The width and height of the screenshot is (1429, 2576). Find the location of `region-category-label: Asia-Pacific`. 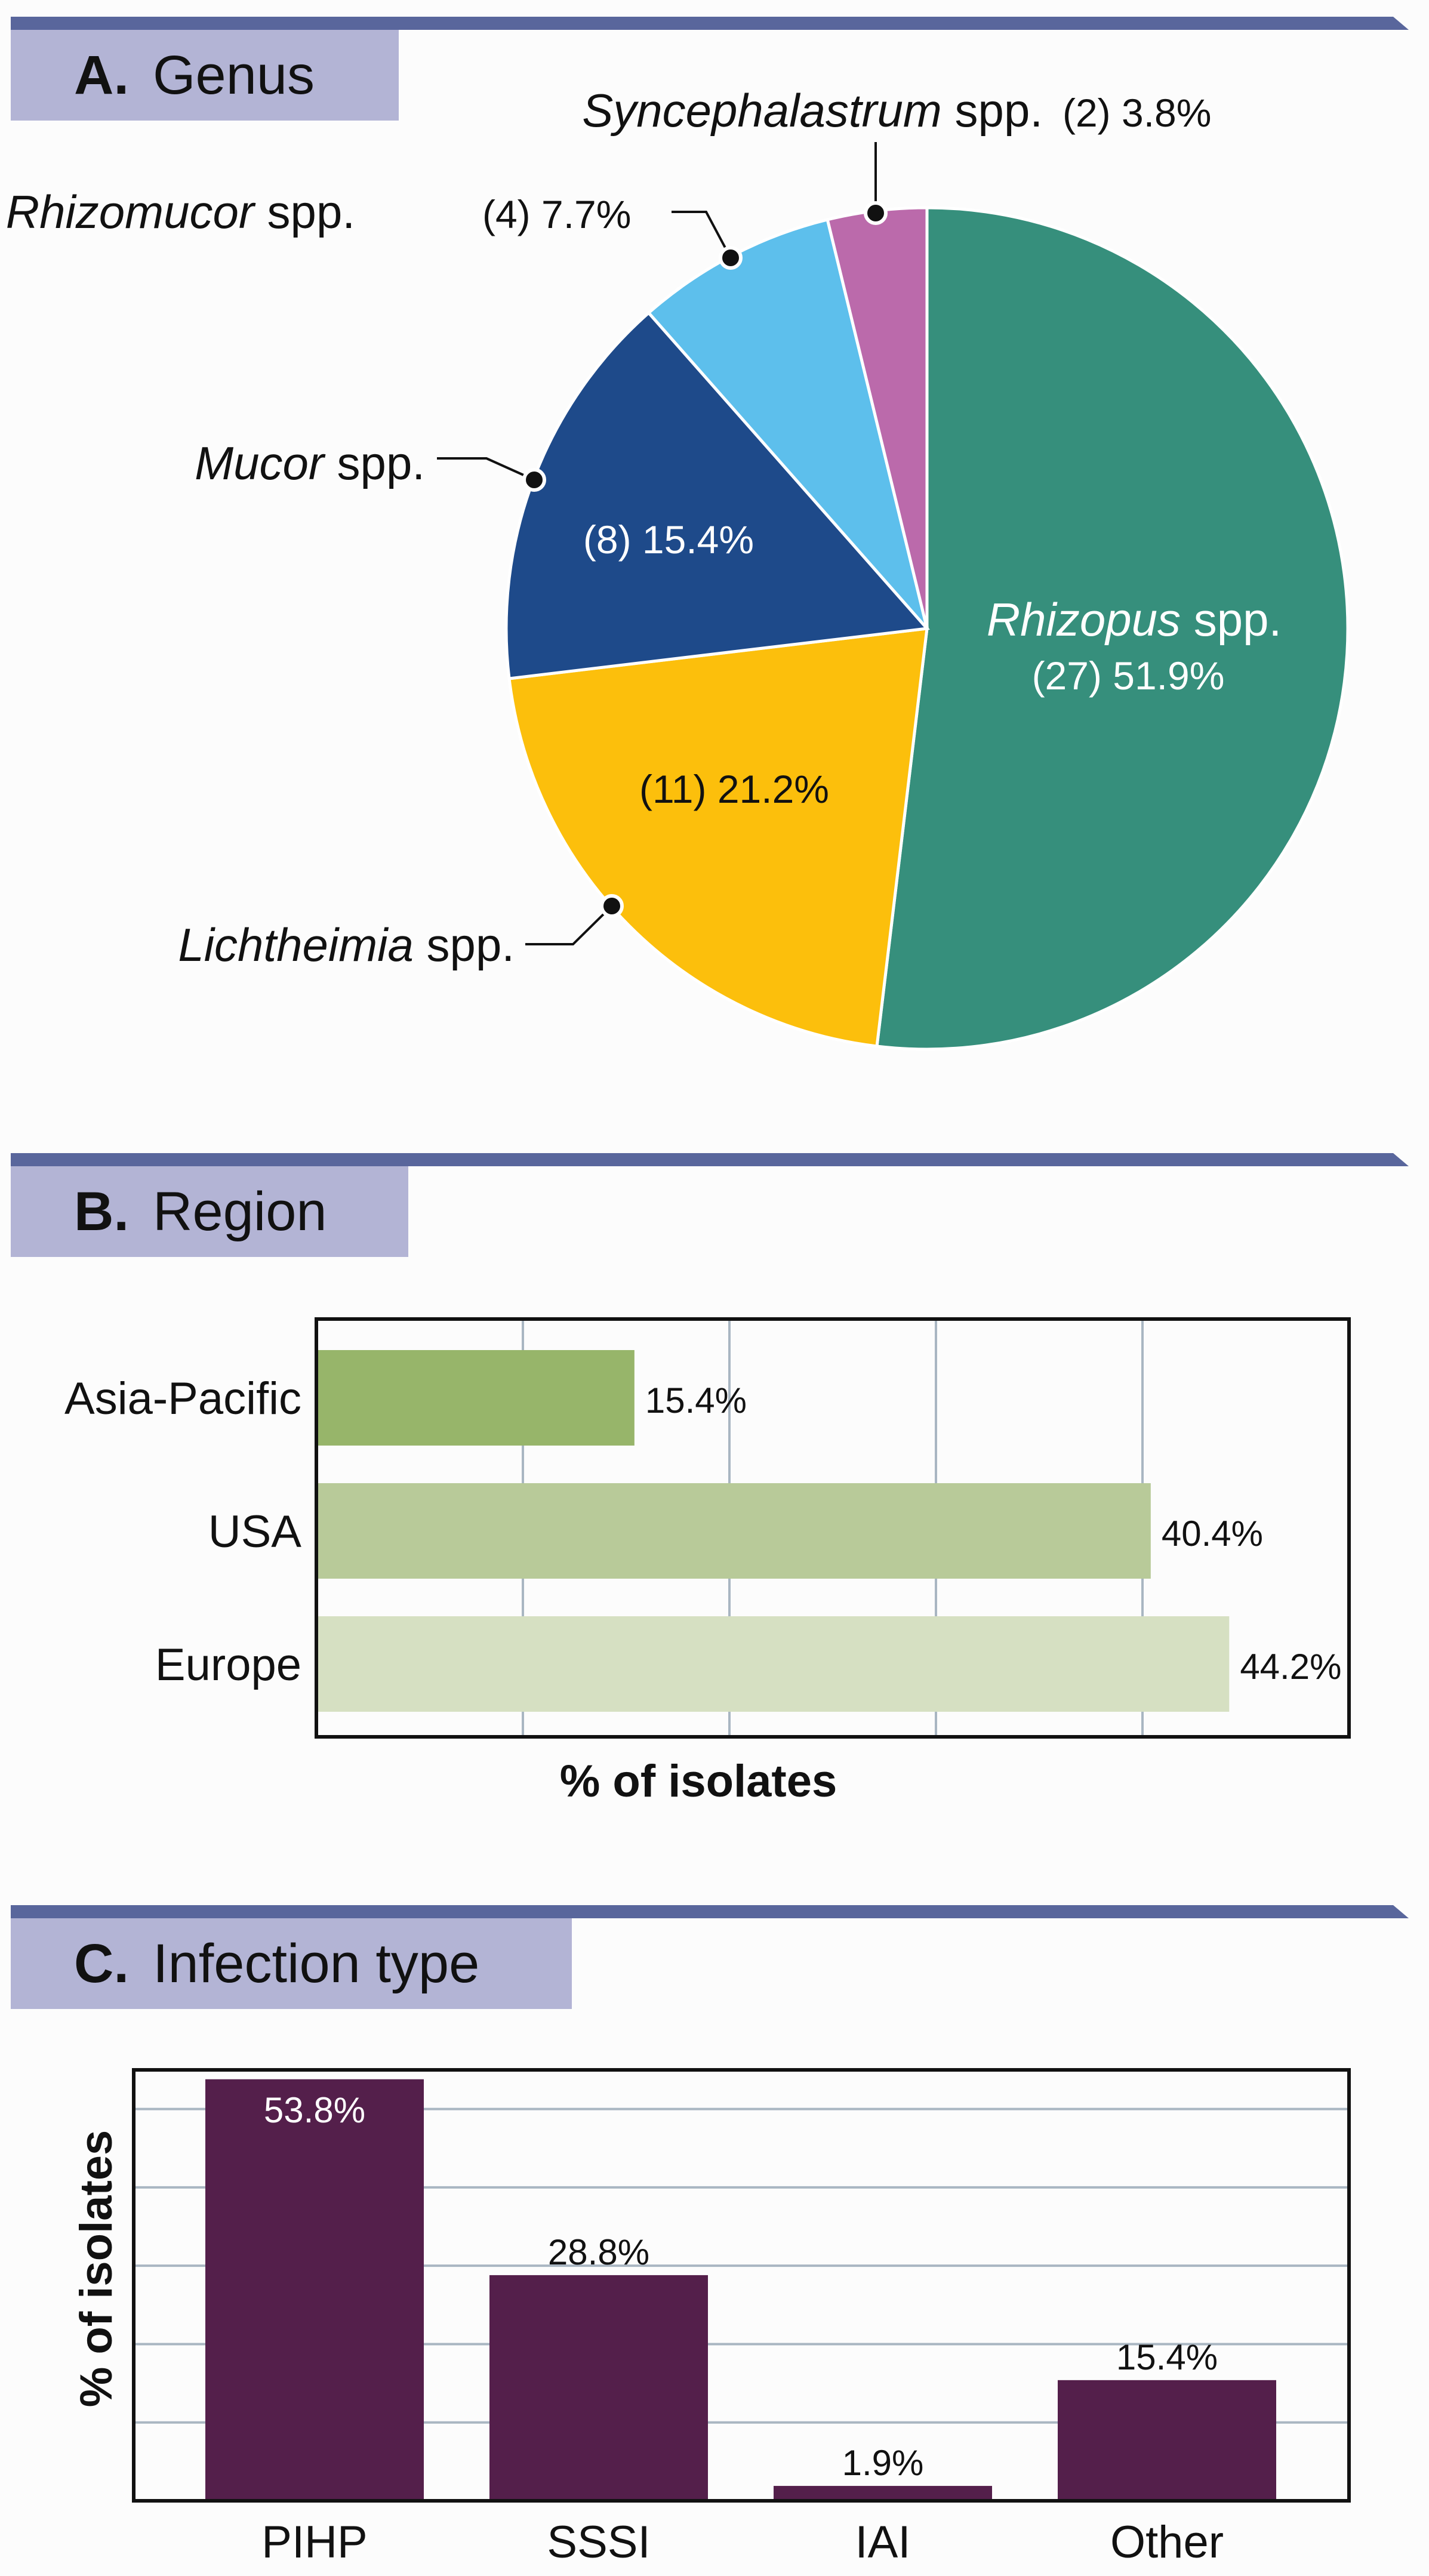

region-category-label: Asia-Pacific is located at coordinates (182, 1398).